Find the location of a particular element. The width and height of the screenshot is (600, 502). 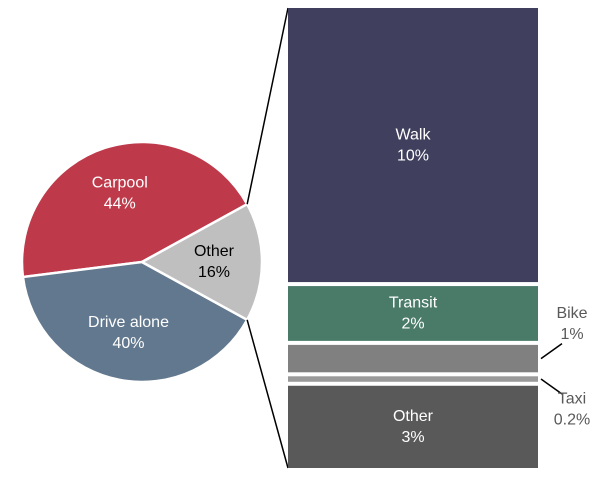

slice-label: Carpool is located at coordinates (120, 183).